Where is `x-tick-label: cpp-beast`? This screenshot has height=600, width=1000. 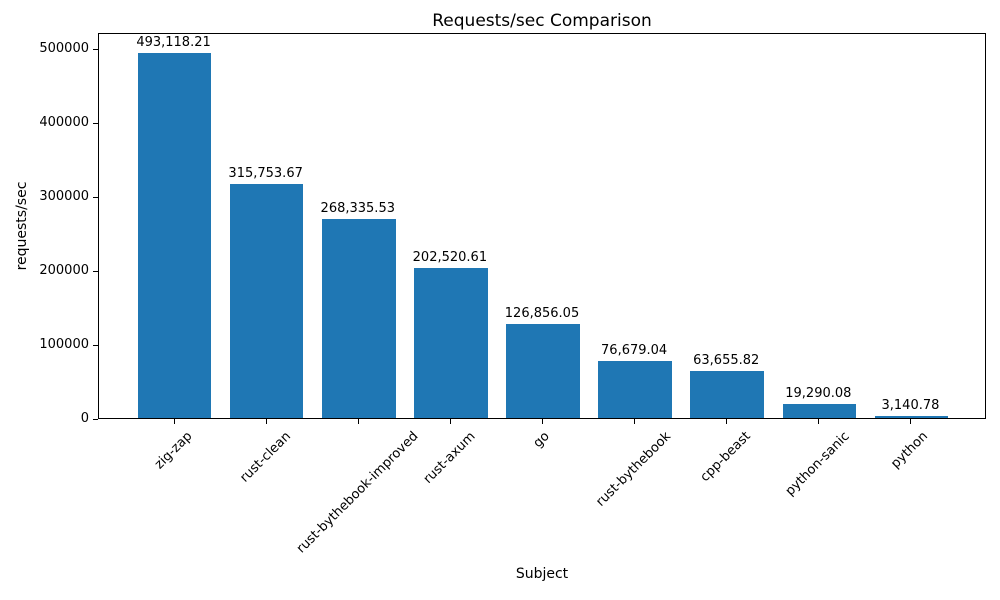
x-tick-label: cpp-beast is located at coordinates (725, 457).